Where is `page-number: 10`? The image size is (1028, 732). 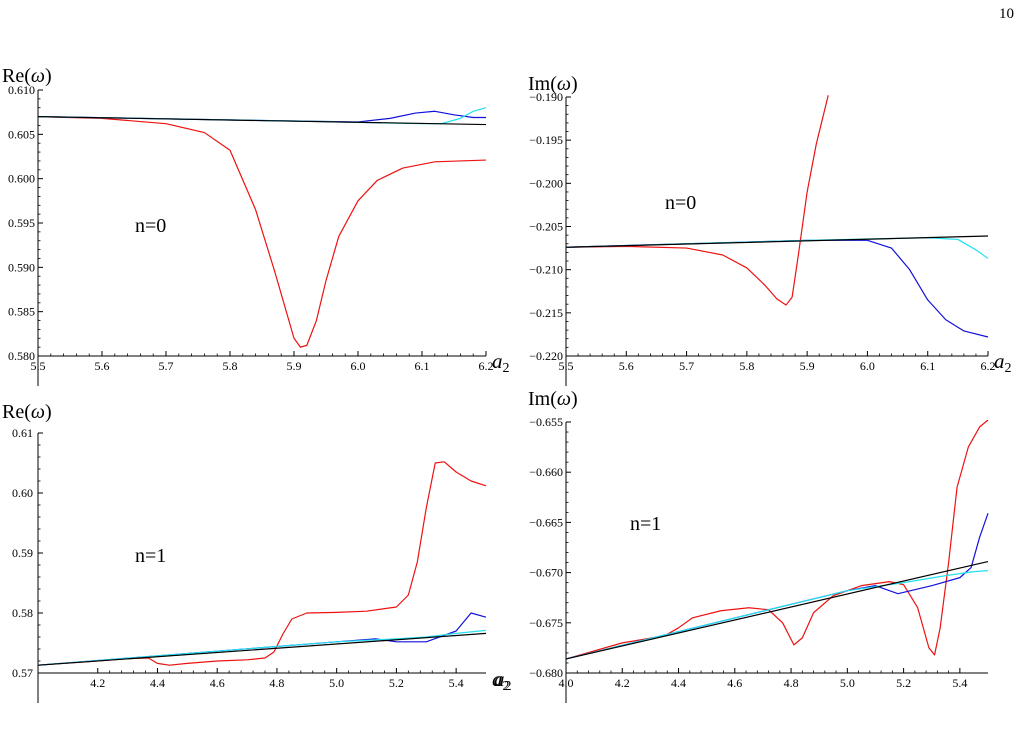 page-number: 10 is located at coordinates (1006, 14).